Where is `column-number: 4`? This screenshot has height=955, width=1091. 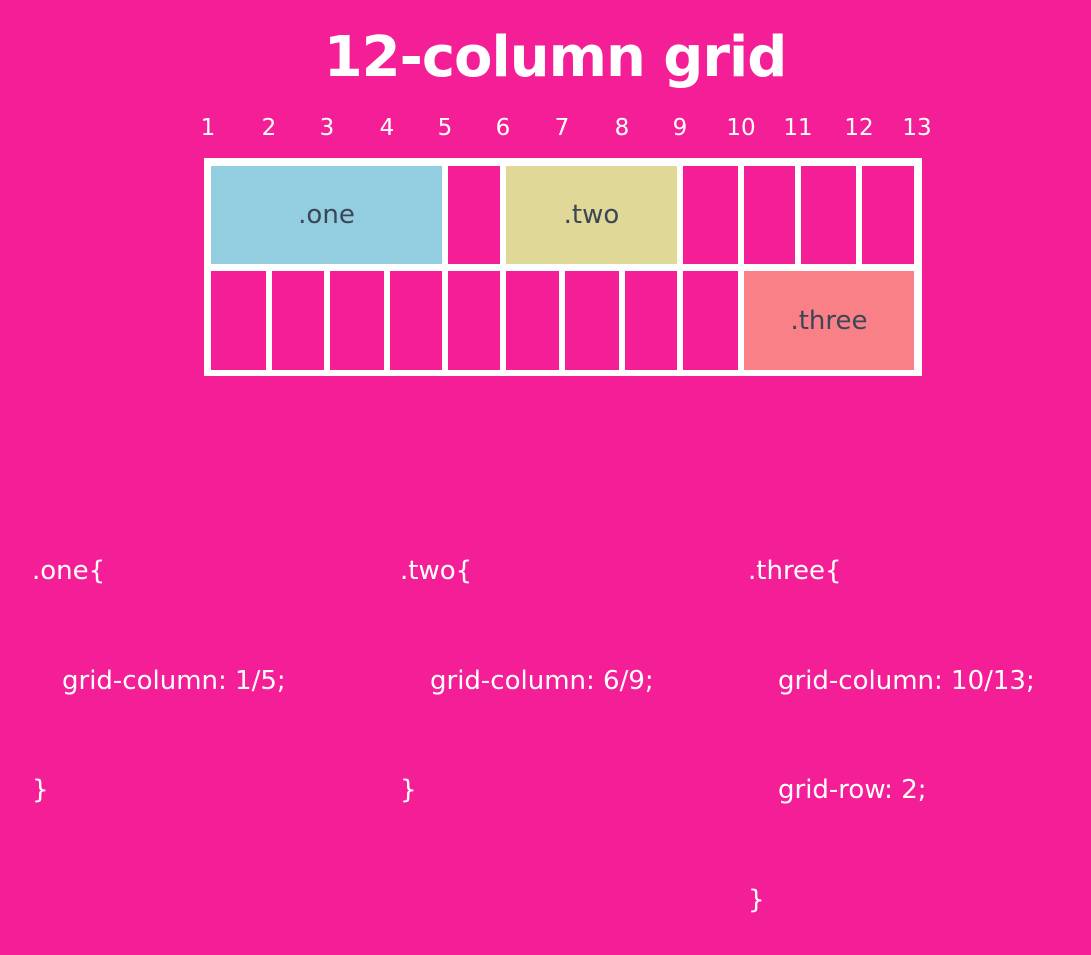 column-number: 4 is located at coordinates (387, 128).